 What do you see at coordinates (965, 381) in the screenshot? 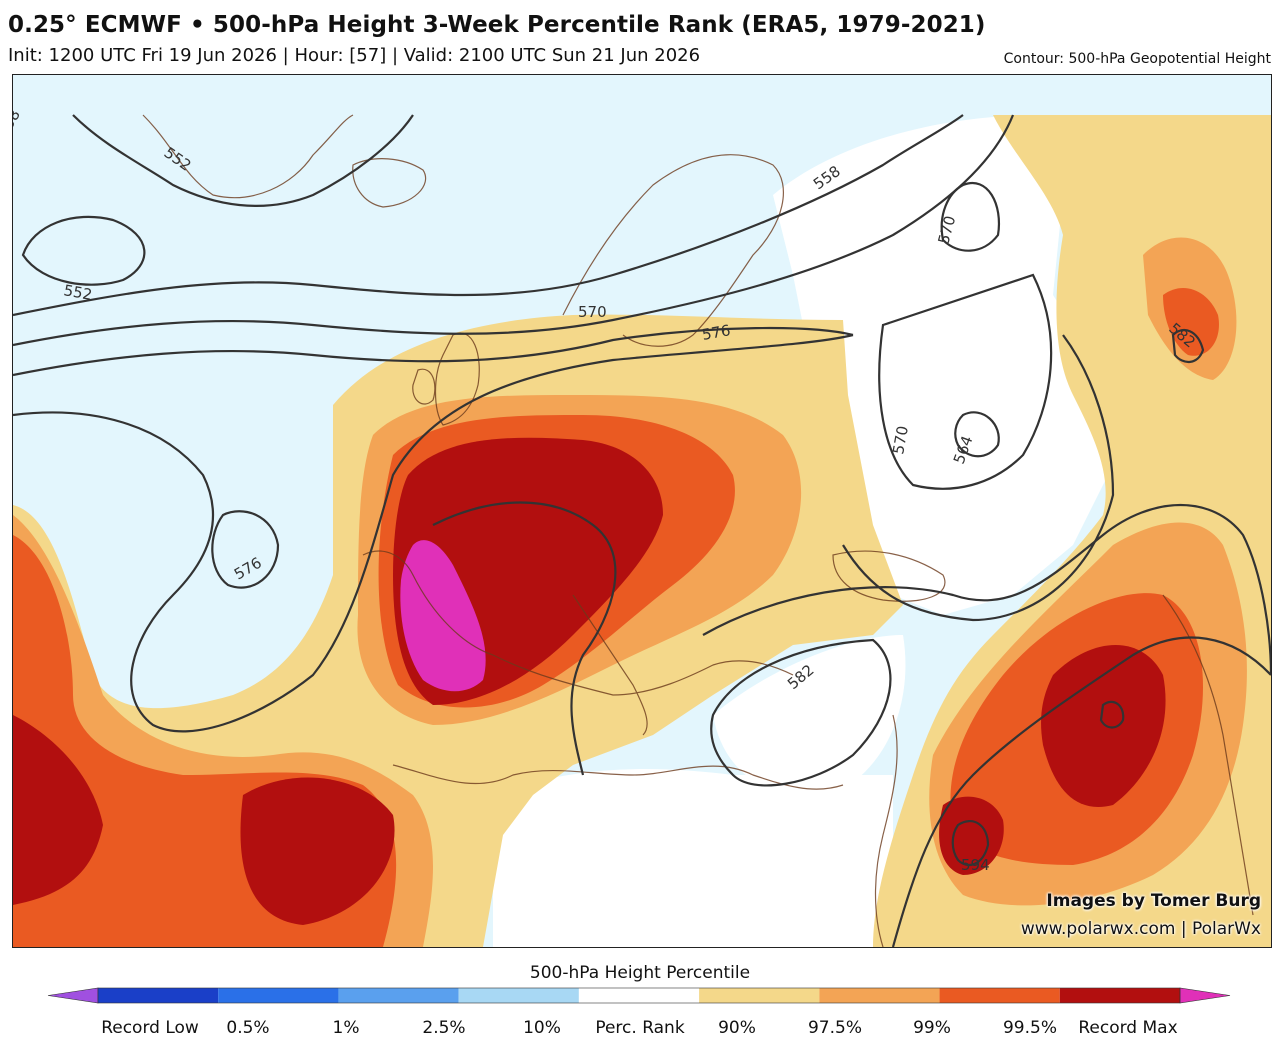
I see `contour-570-east-a` at bounding box center [965, 381].